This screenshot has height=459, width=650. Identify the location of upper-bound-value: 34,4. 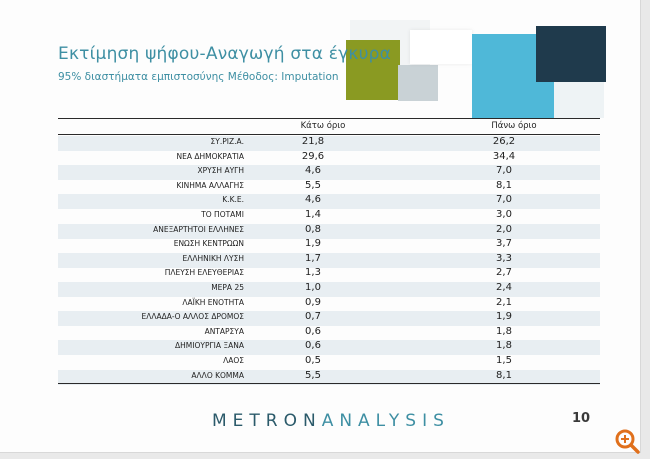
(504, 156).